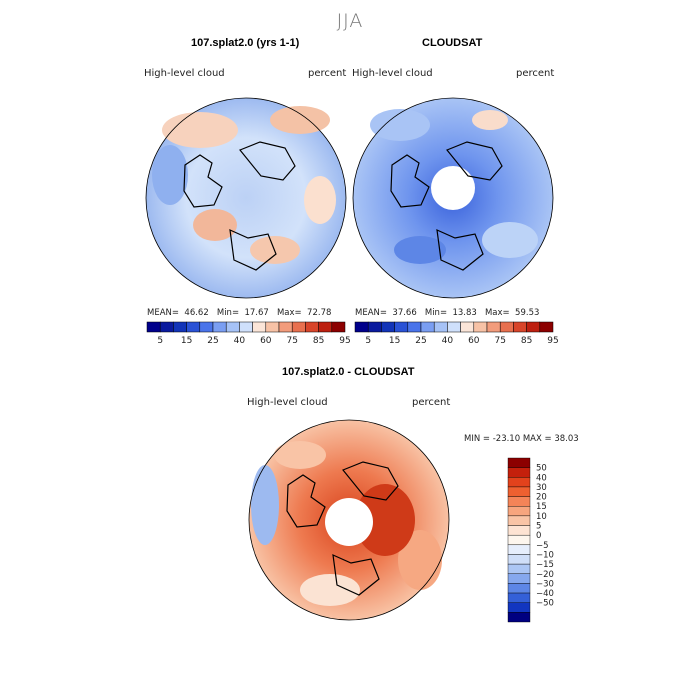 Image resolution: width=700 pixels, height=700 pixels. I want to click on obs-field-label: High-level cloud, so click(392, 73).